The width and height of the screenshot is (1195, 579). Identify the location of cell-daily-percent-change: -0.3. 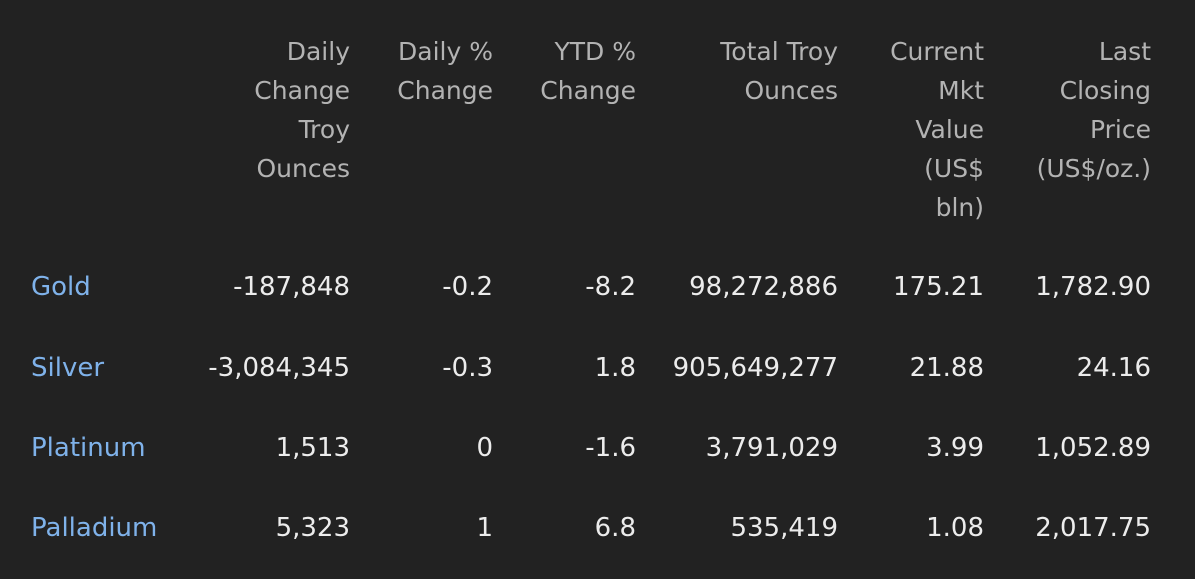
(467, 368).